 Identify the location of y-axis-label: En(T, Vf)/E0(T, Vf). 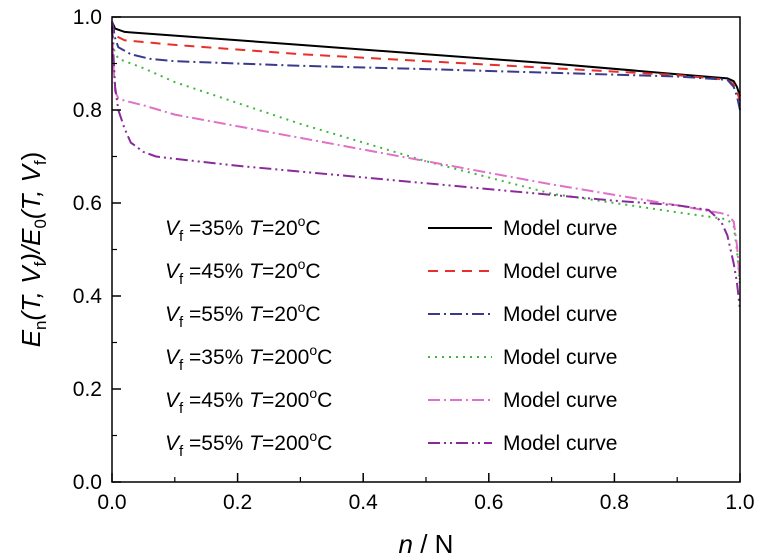
(33, 250).